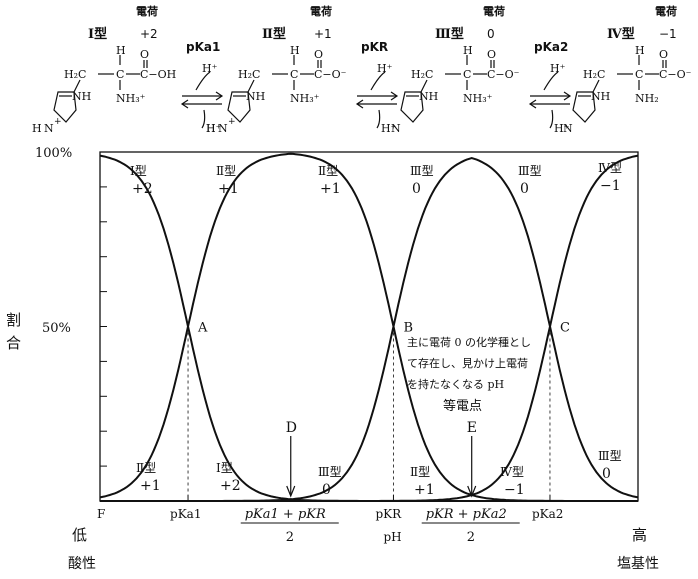 The height and width of the screenshot is (579, 698). I want to click on form-name: Ⅳ型, so click(621, 34).